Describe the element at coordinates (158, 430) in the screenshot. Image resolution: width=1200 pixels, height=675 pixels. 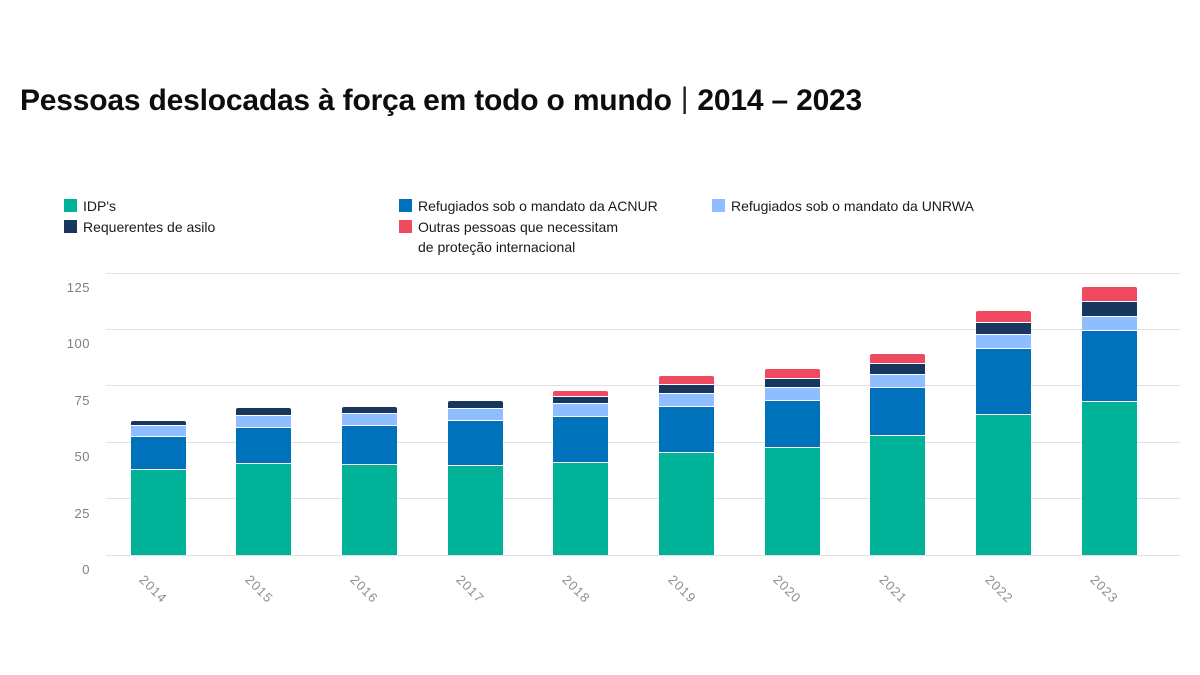
I see `bar-2014-segment-unrwa` at that location.